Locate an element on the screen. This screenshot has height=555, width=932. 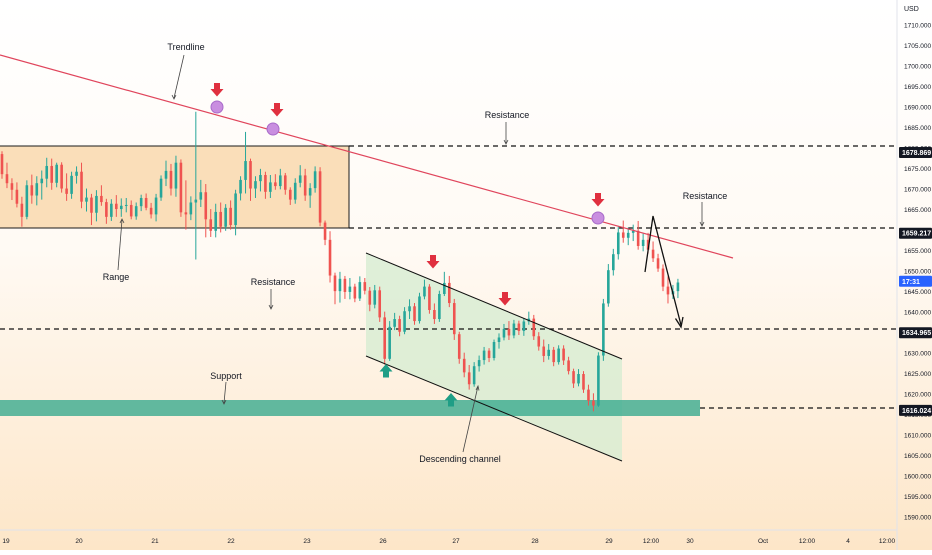
price-tick-label: 1705.000 is located at coordinates (917, 46).